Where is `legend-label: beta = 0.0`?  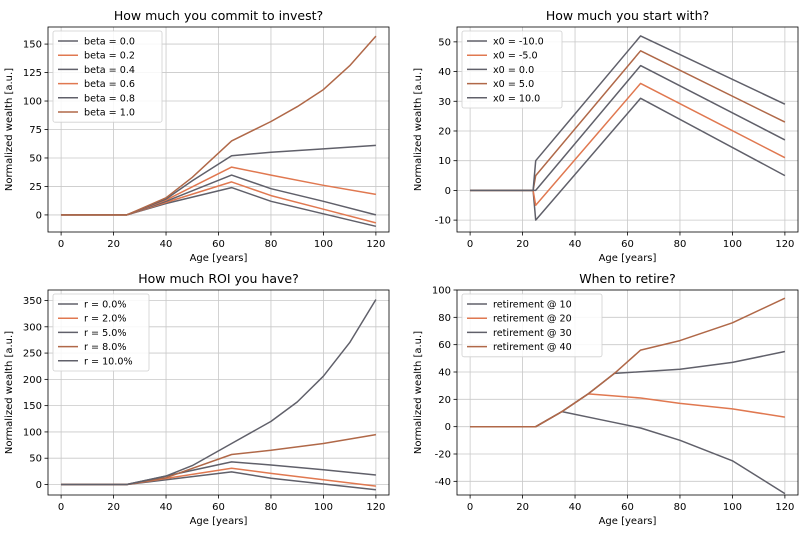 legend-label: beta = 0.0 is located at coordinates (109, 42).